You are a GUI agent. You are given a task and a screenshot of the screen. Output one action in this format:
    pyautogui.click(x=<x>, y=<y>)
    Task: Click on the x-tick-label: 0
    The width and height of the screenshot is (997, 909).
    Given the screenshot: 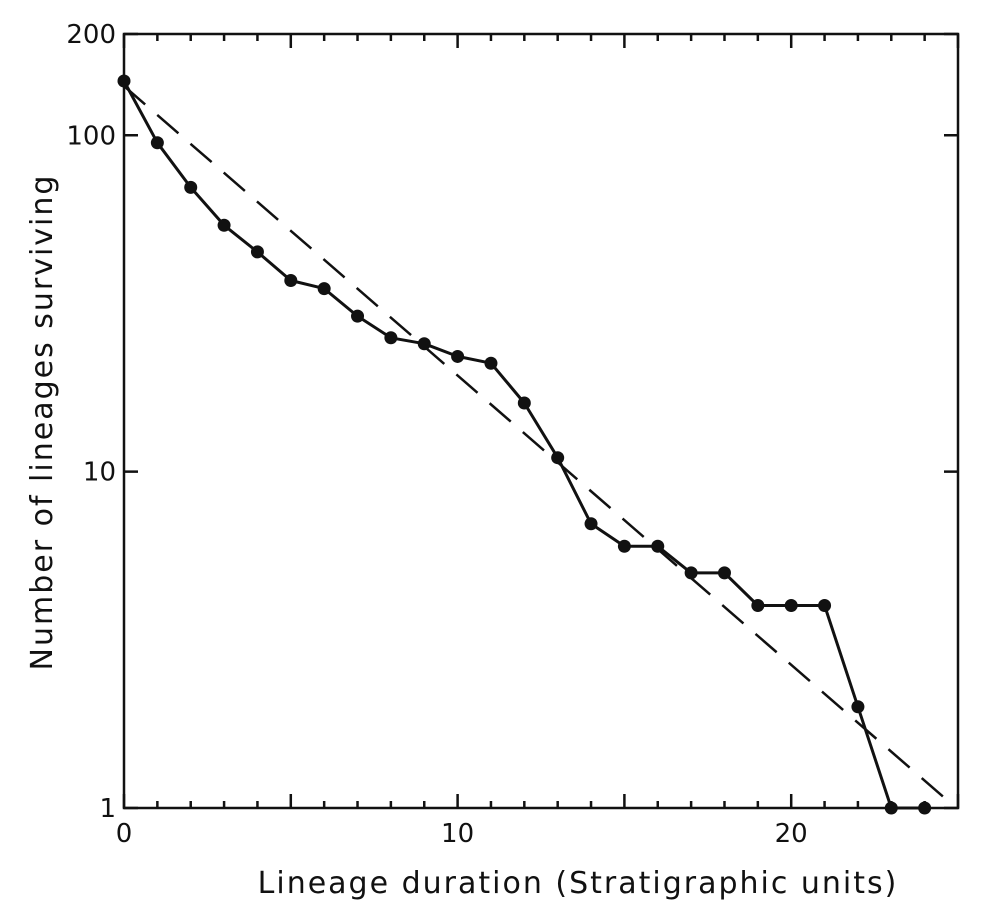 What is the action you would take?
    pyautogui.click(x=124, y=834)
    